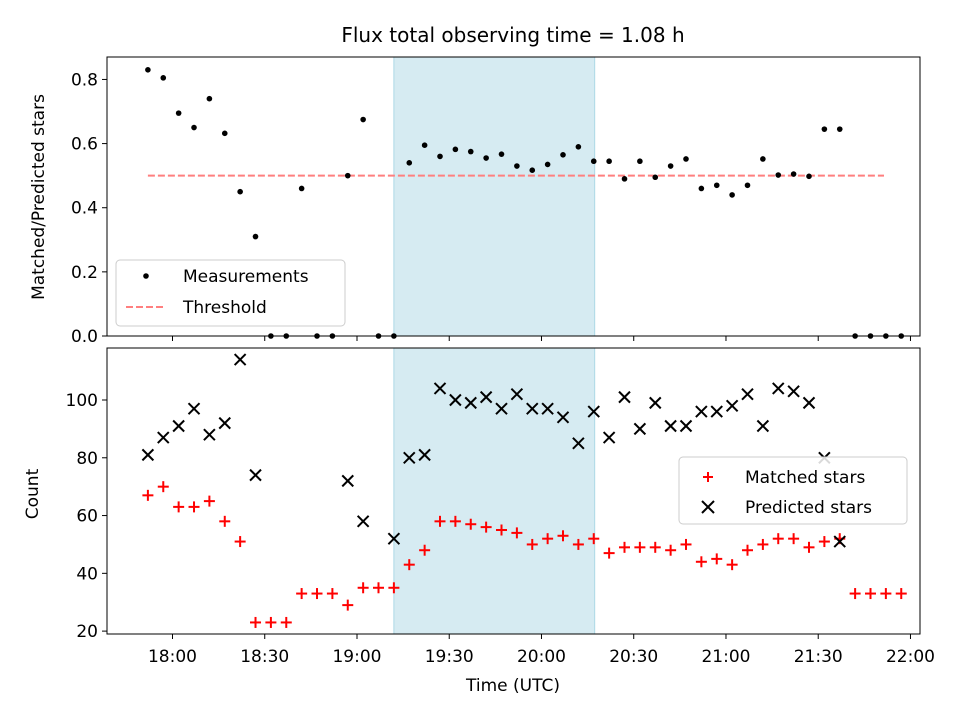  Describe the element at coordinates (494, 491) in the screenshot. I see `bottom-highlight-span` at that location.